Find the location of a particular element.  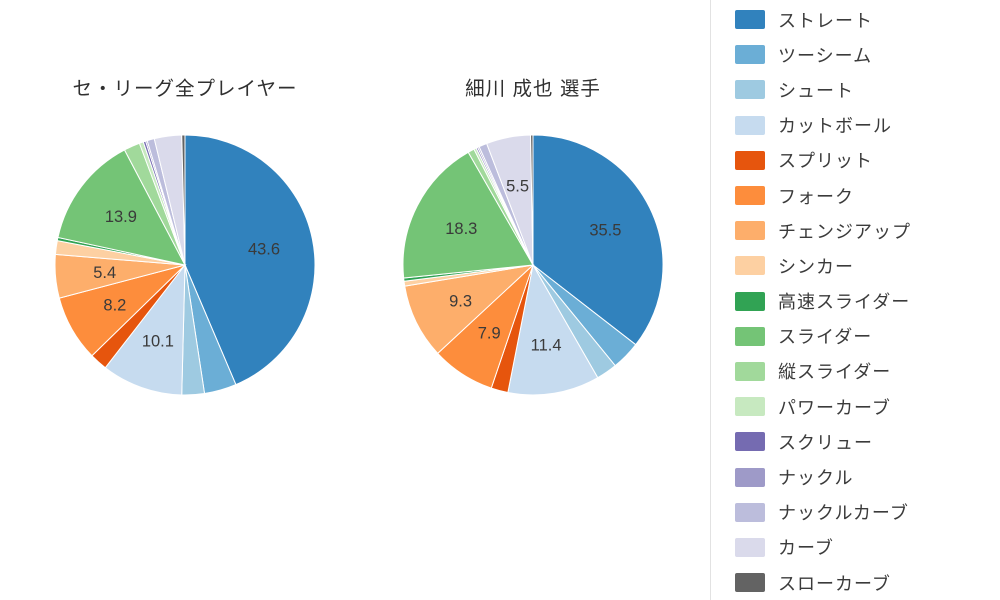

legend-item-スプリット: スプリット is located at coordinates (867, 160).